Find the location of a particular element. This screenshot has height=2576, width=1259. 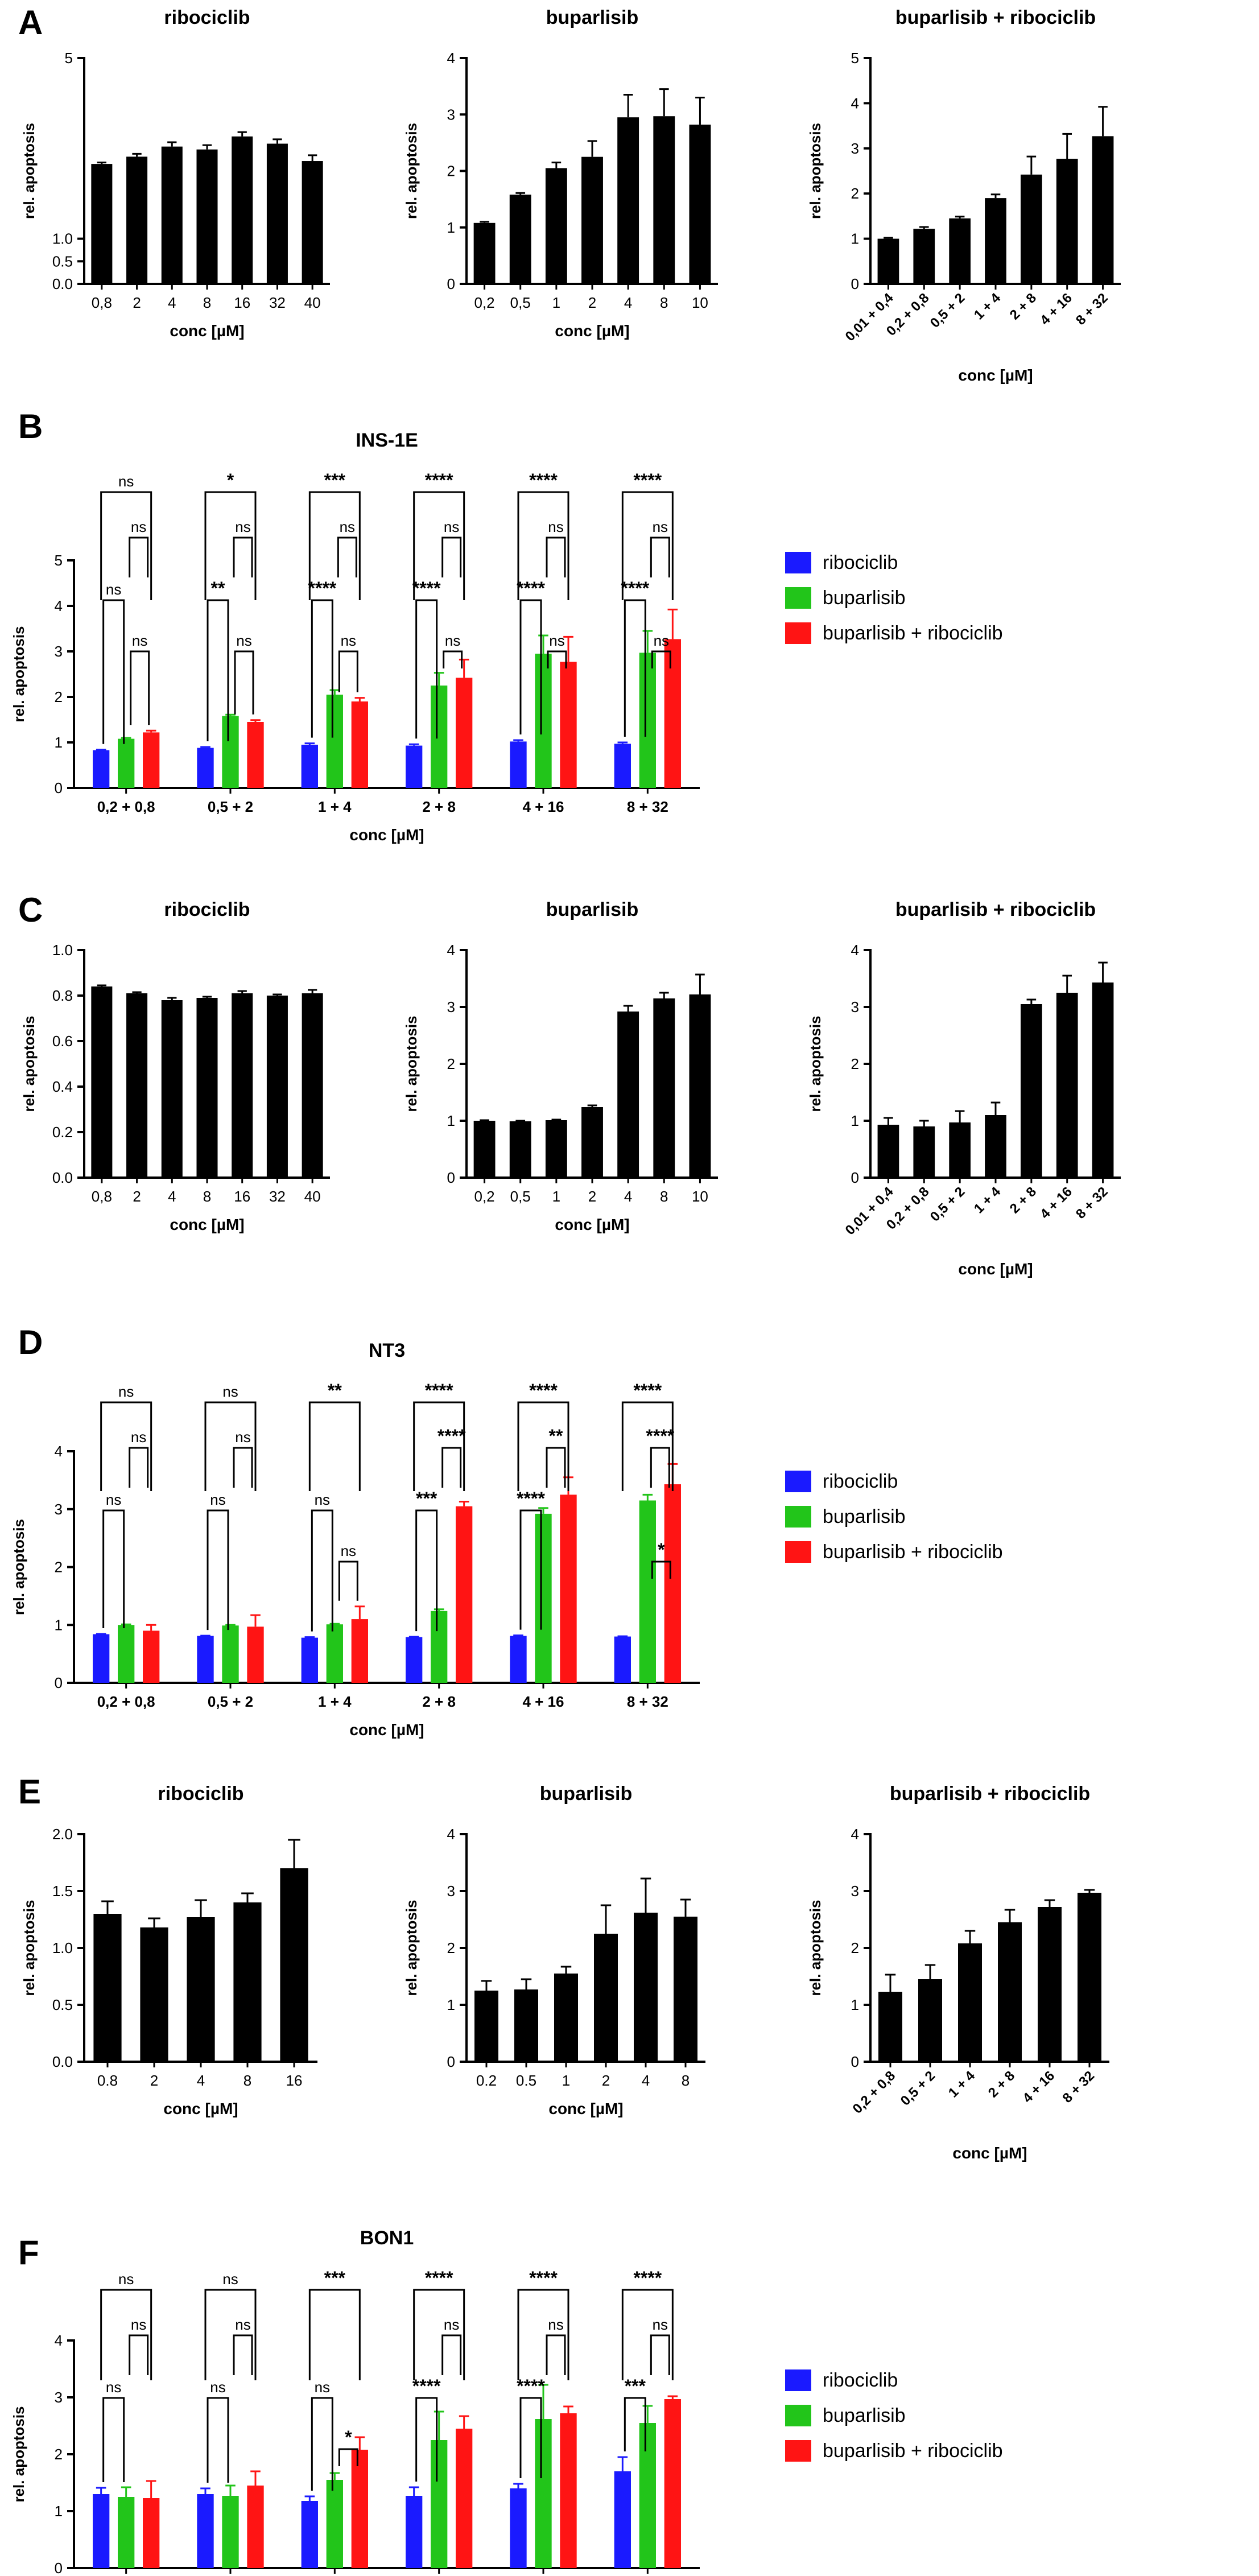

x-tick-label: 32 is located at coordinates (277, 1196).